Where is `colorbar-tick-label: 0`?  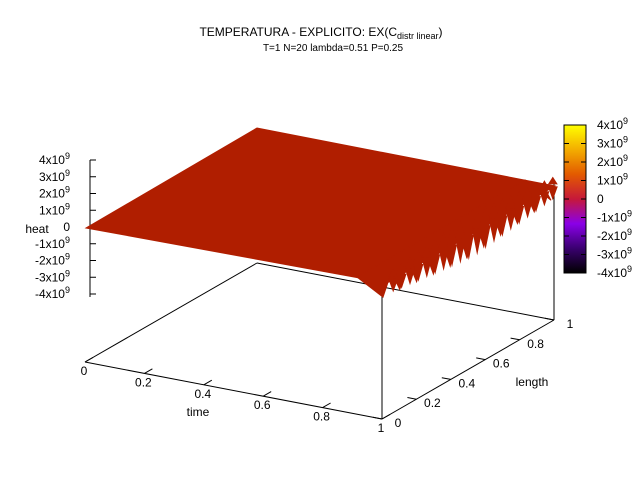
colorbar-tick-label: 0 is located at coordinates (600, 199).